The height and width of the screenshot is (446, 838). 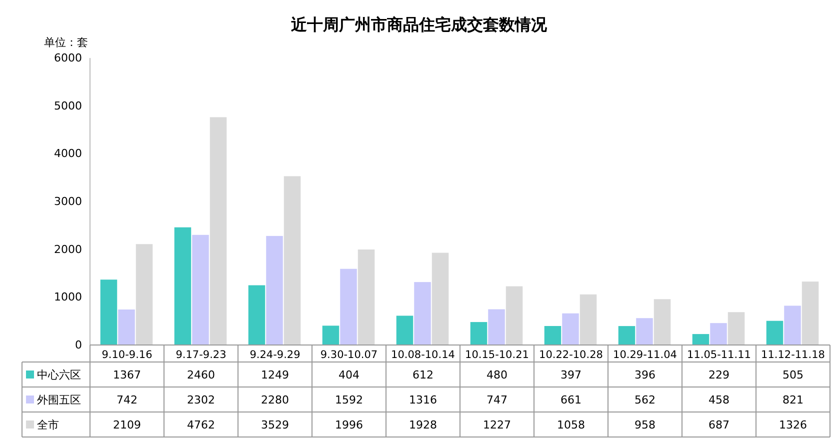 What do you see at coordinates (349, 375) in the screenshot?
I see `data-label: 404` at bounding box center [349, 375].